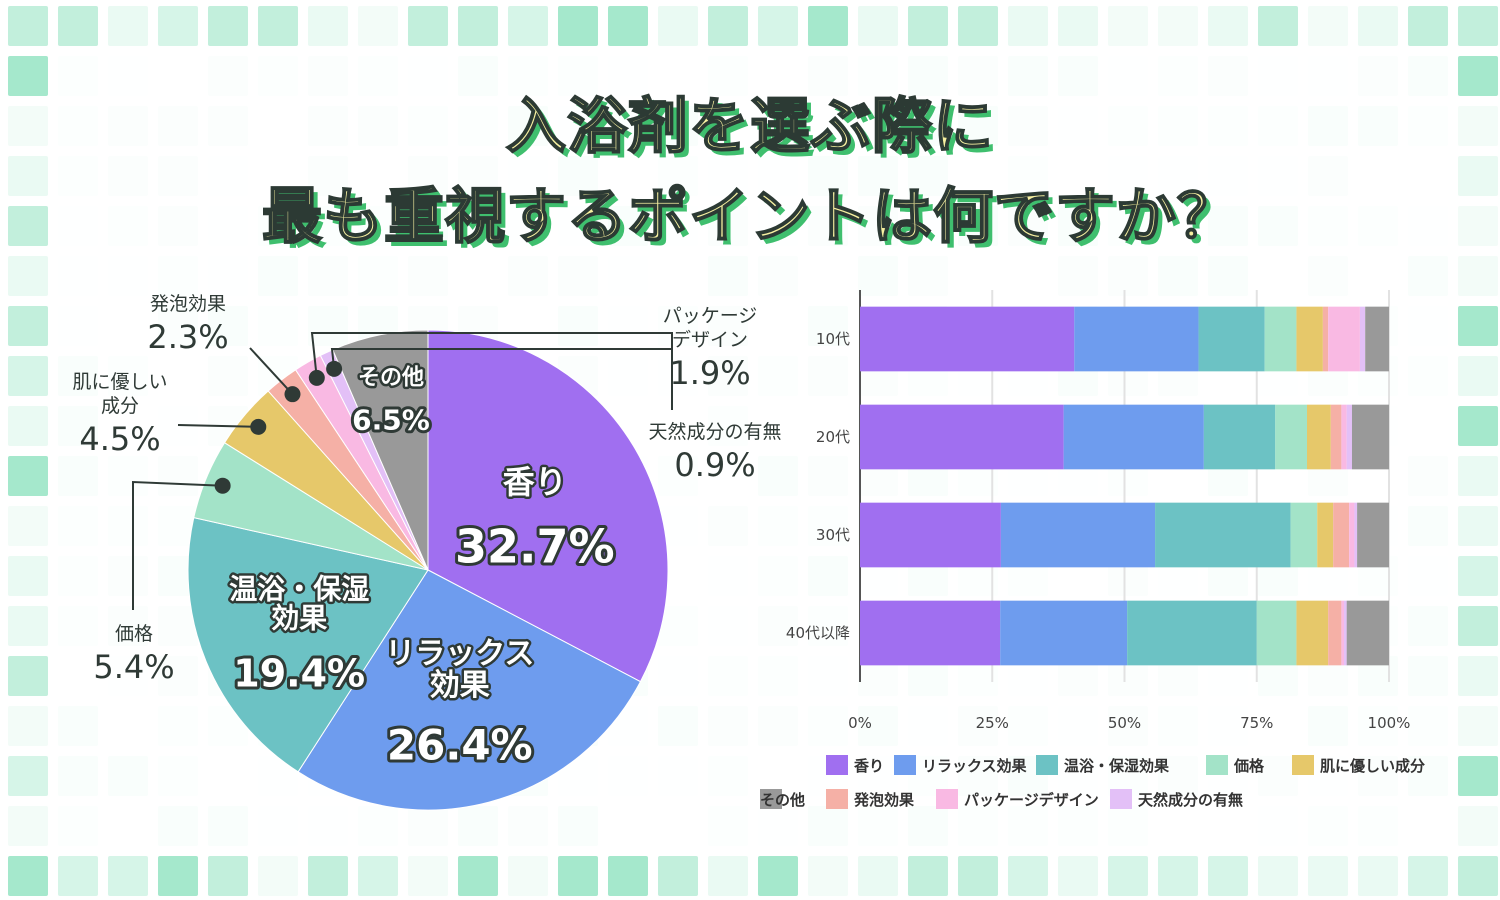 Image resolution: width=1500 pixels, height=900 pixels. Describe the element at coordinates (710, 316) in the screenshot. I see `callout-label-3-line-0: パッケージ` at that location.